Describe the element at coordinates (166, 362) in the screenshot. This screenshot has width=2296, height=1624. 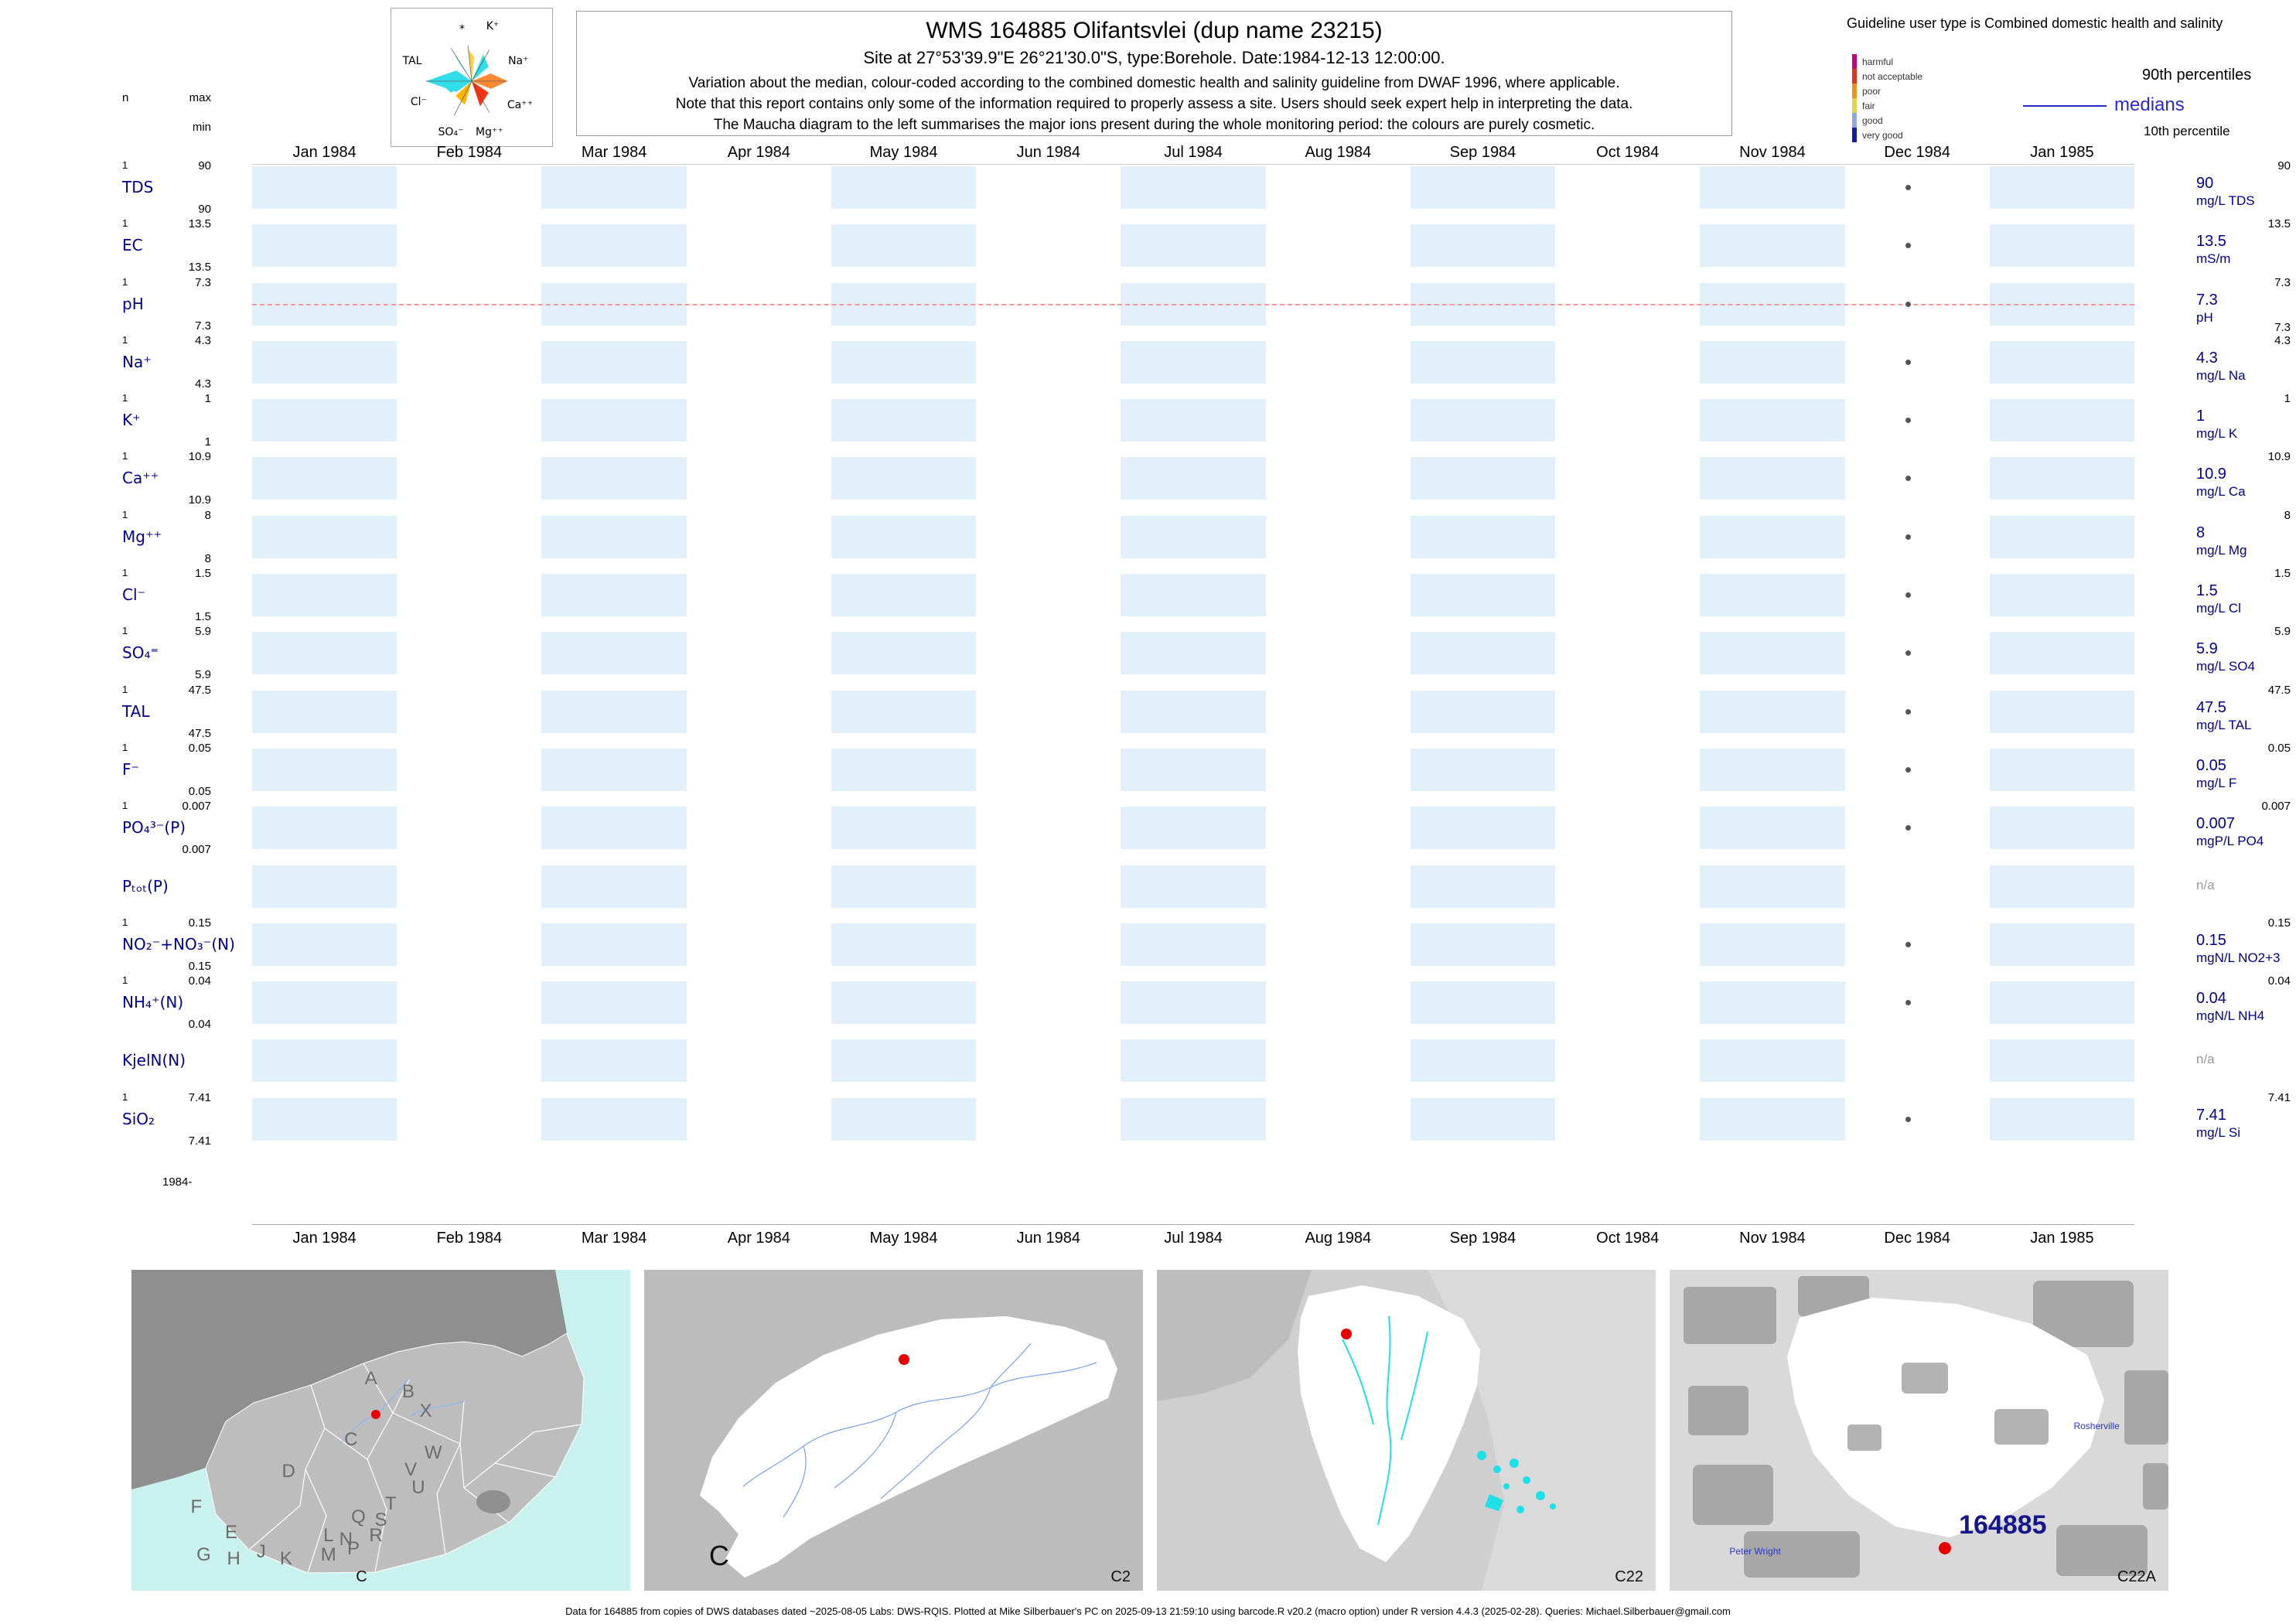
I see `row-left-labels: 1 4.3 4.3 Na⁺` at that location.